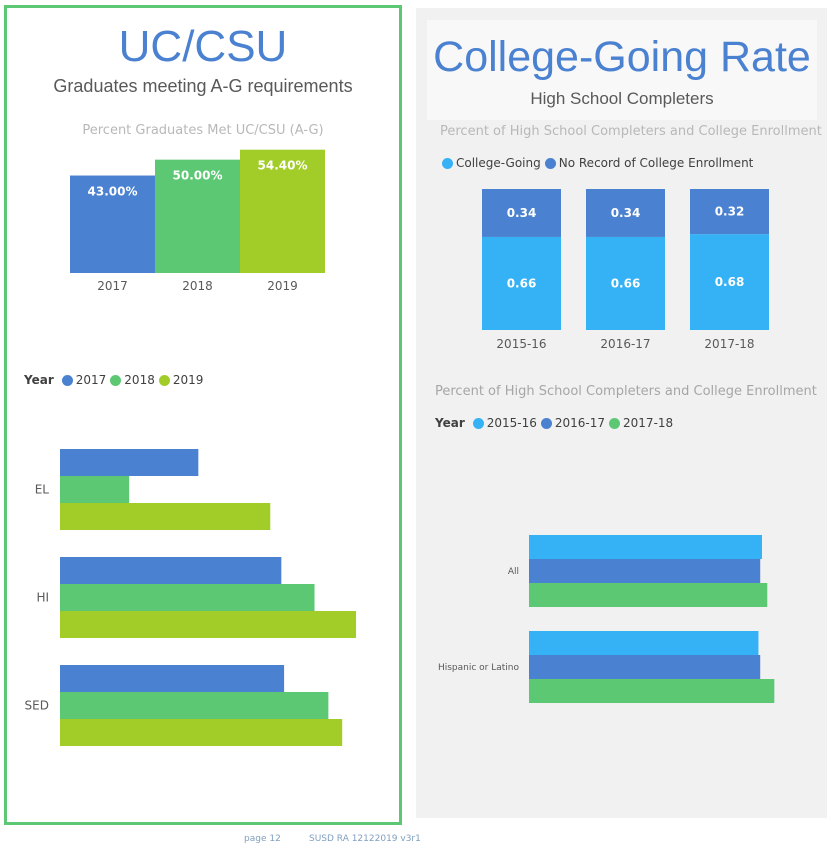 This screenshot has width=833, height=850. What do you see at coordinates (187, 597) in the screenshot?
I see `bar-HI-2018` at bounding box center [187, 597].